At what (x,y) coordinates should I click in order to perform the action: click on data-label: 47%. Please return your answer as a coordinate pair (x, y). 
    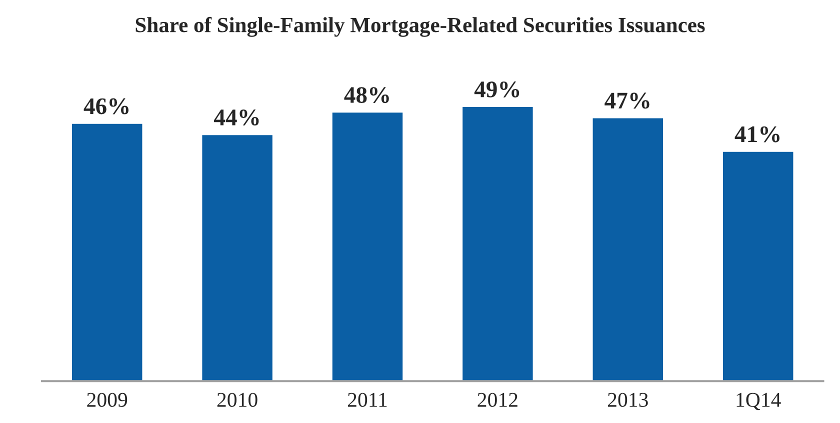
    Looking at the image, I should click on (627, 100).